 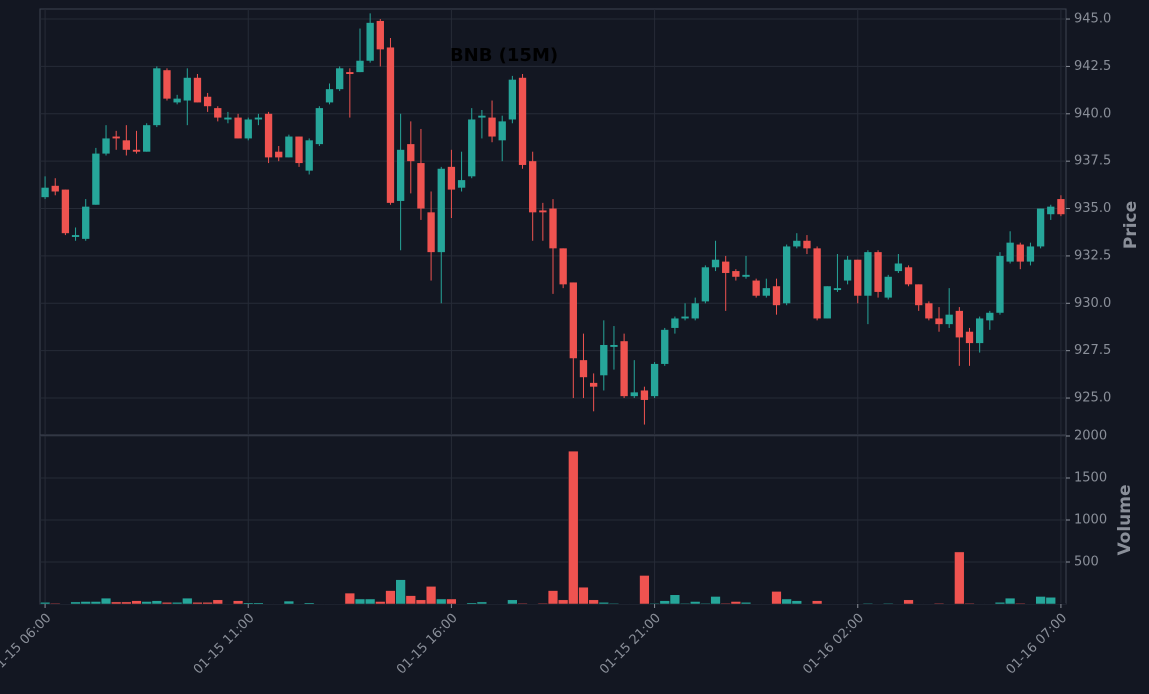 I want to click on volume-tick-label: 500, so click(x=1086, y=562).